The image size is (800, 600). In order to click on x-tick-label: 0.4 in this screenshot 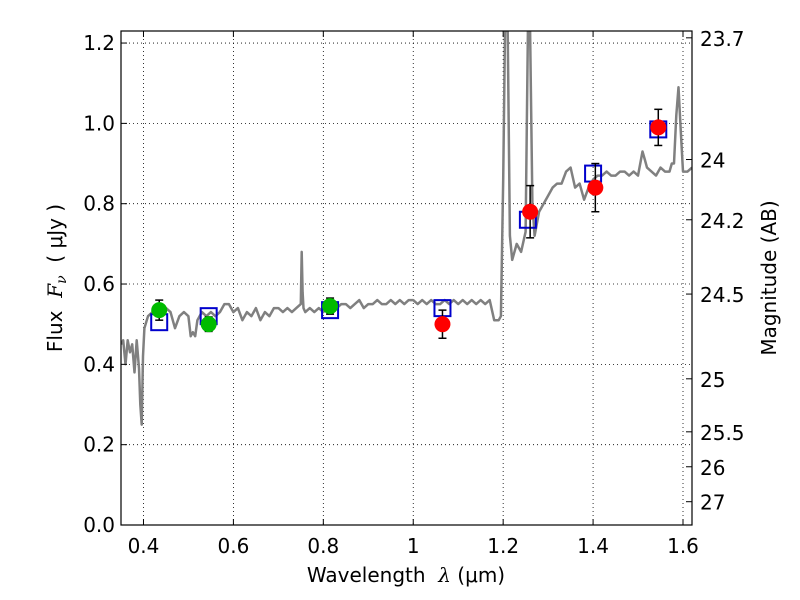, I will do `click(144, 546)`.